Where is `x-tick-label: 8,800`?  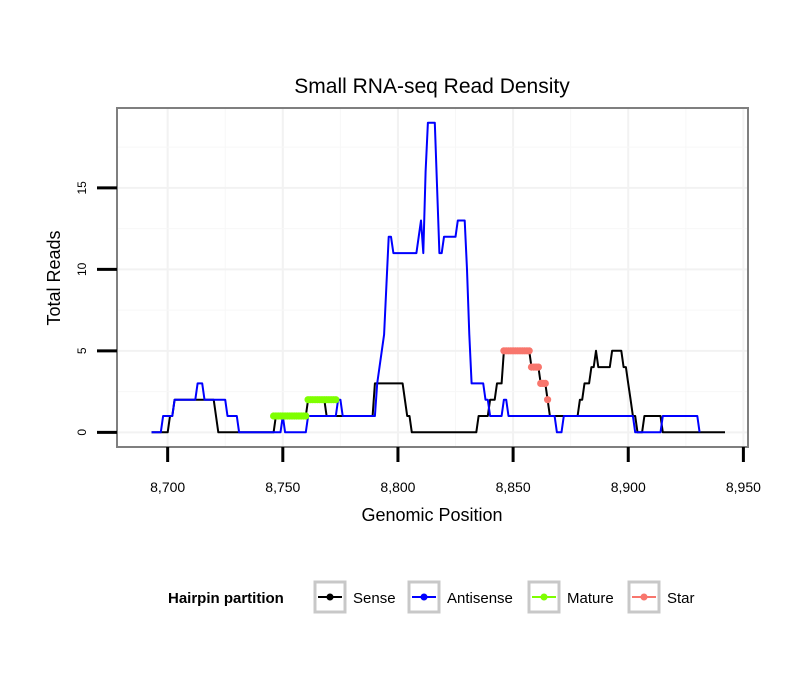 x-tick-label: 8,800 is located at coordinates (397, 487).